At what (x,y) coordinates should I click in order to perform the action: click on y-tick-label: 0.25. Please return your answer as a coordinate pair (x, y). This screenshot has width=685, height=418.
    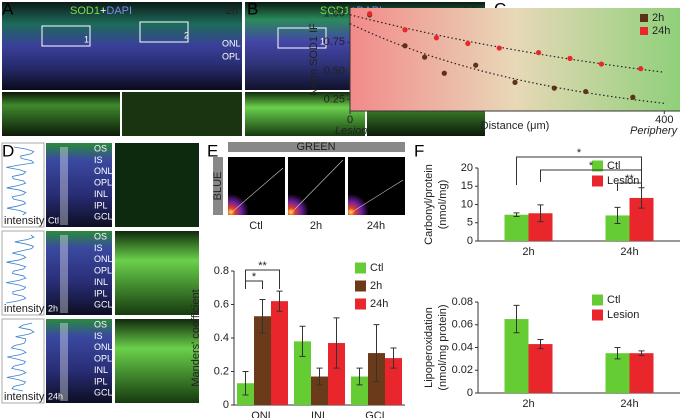
    Looking at the image, I should click on (334, 99).